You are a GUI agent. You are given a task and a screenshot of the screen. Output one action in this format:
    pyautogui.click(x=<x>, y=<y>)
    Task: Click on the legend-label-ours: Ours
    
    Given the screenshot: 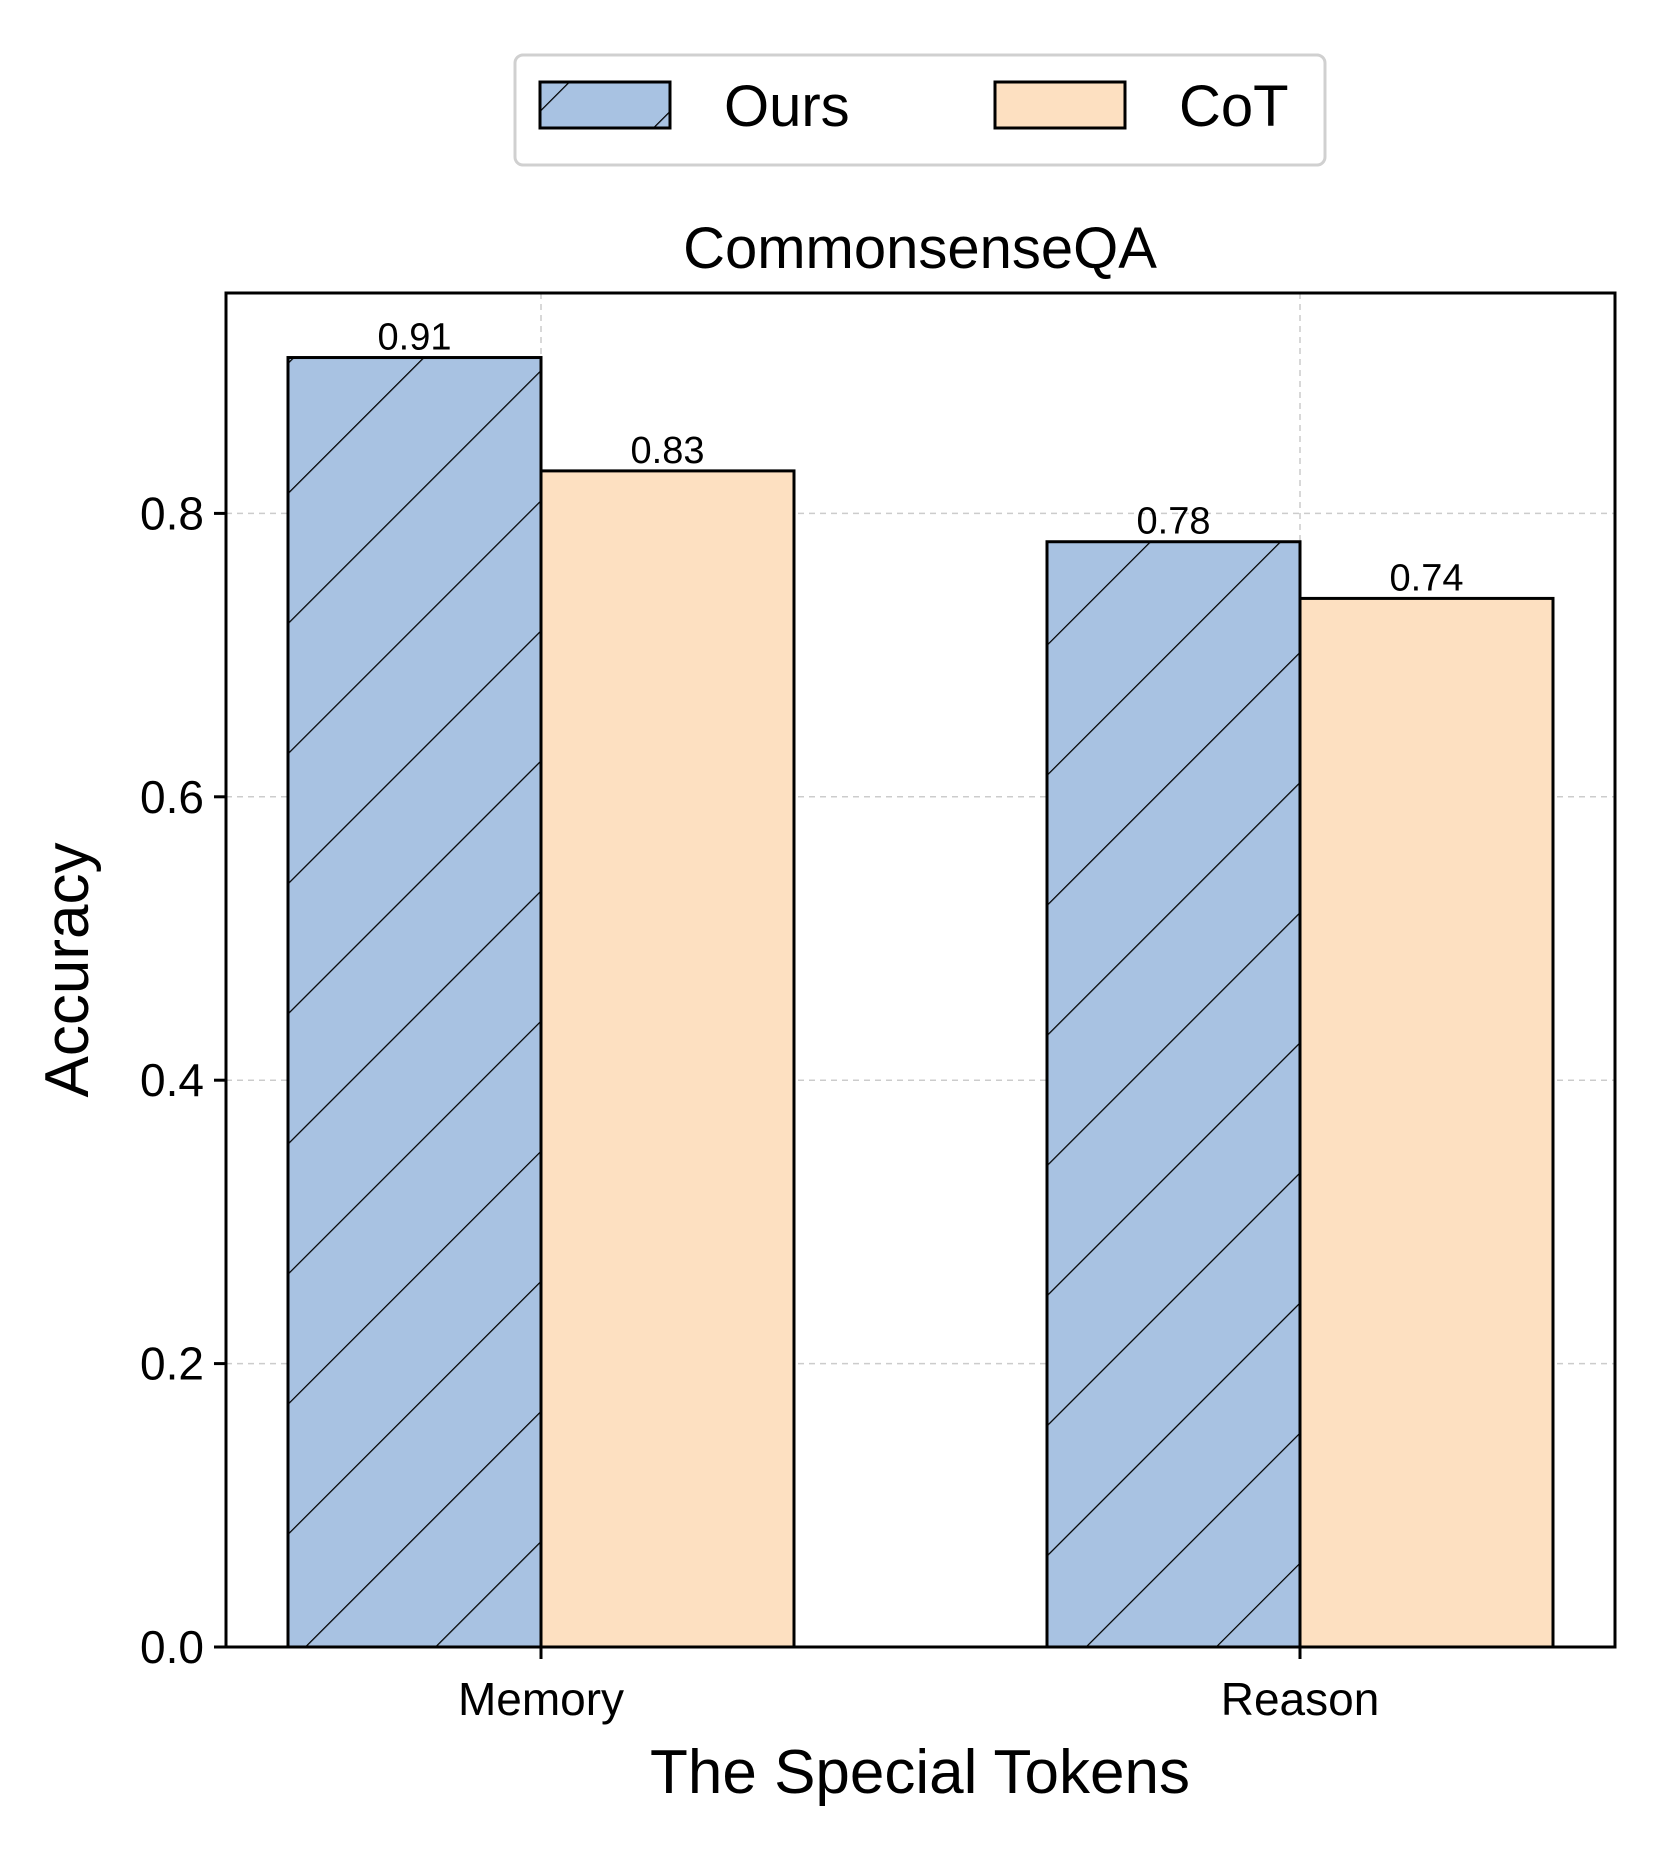 What is the action you would take?
    pyautogui.click(x=787, y=106)
    